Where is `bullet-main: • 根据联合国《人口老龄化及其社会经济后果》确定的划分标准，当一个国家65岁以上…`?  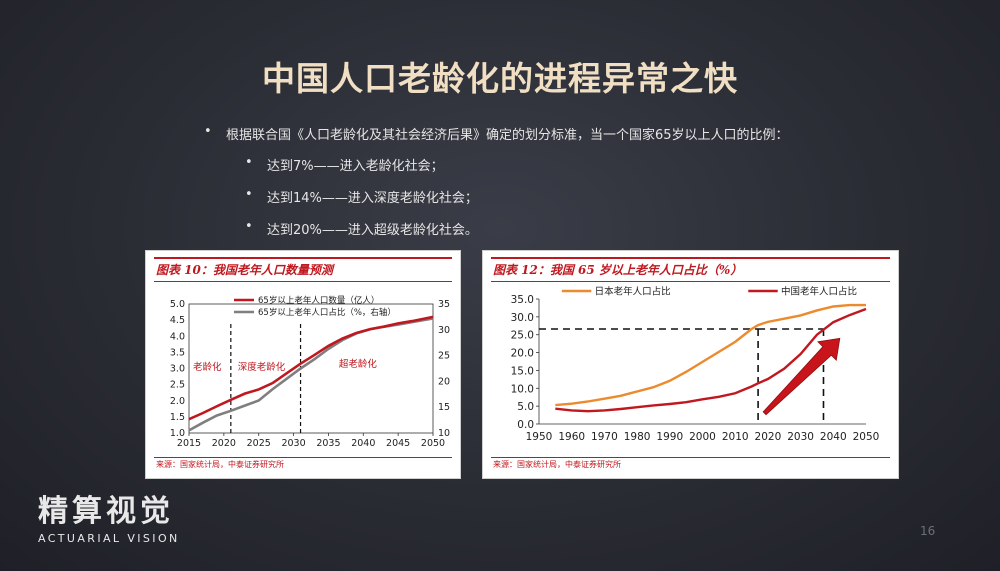 bullet-main: • 根据联合国《人口老龄化及其社会经济后果》确定的划分标准，当一个国家65岁以上… is located at coordinates (496, 133).